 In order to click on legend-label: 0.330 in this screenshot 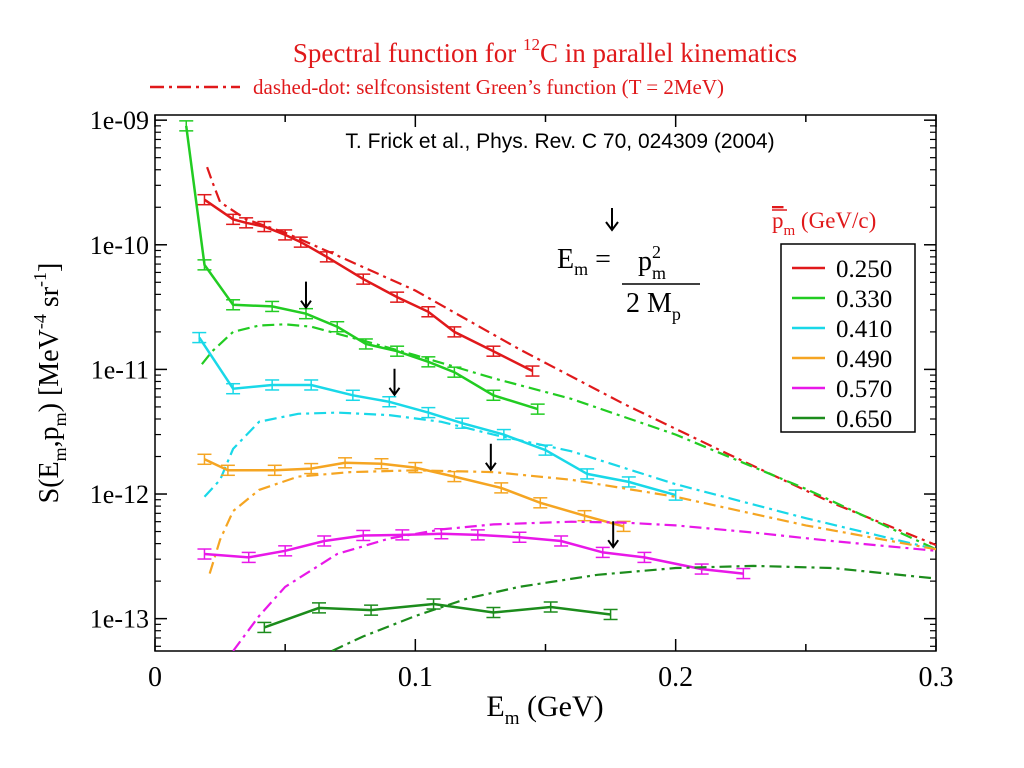, I will do `click(864, 299)`.